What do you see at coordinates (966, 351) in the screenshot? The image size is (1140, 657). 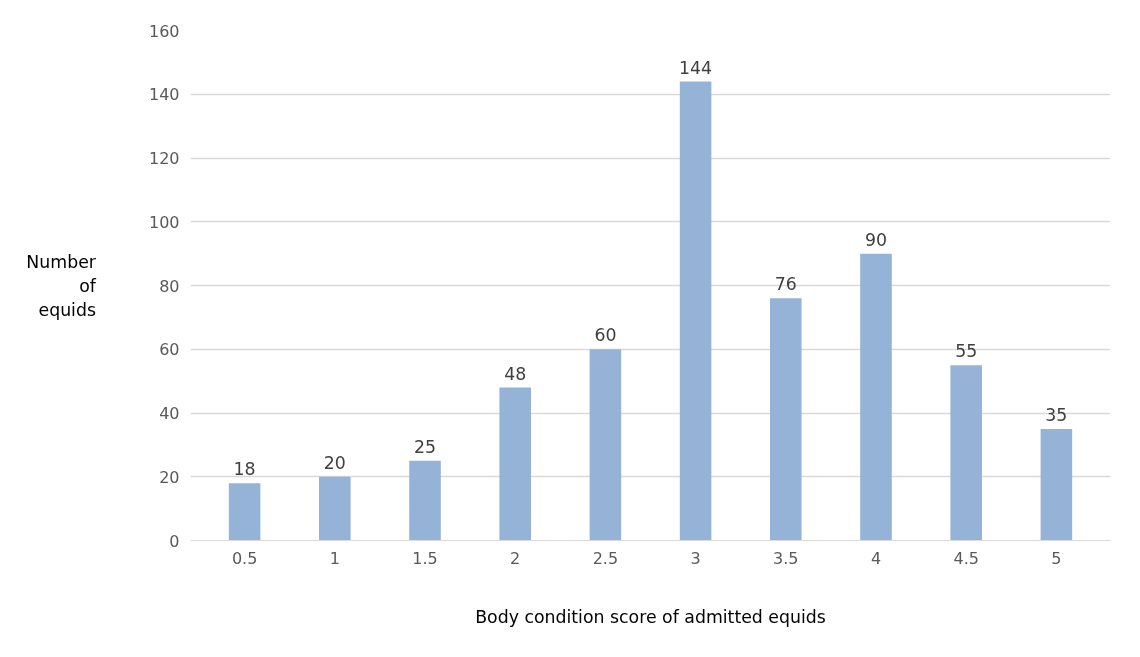 I see `data-label: 55` at bounding box center [966, 351].